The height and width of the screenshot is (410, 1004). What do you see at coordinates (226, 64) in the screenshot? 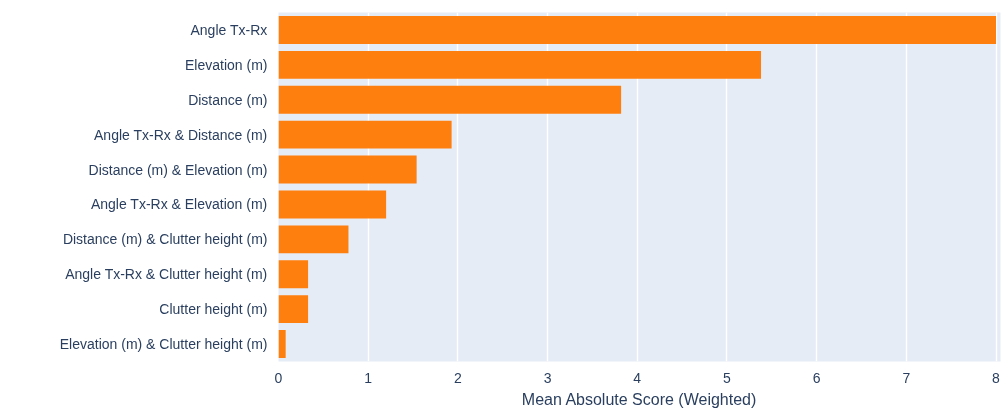
I see `y-tick-label: Elevation (m)` at bounding box center [226, 64].